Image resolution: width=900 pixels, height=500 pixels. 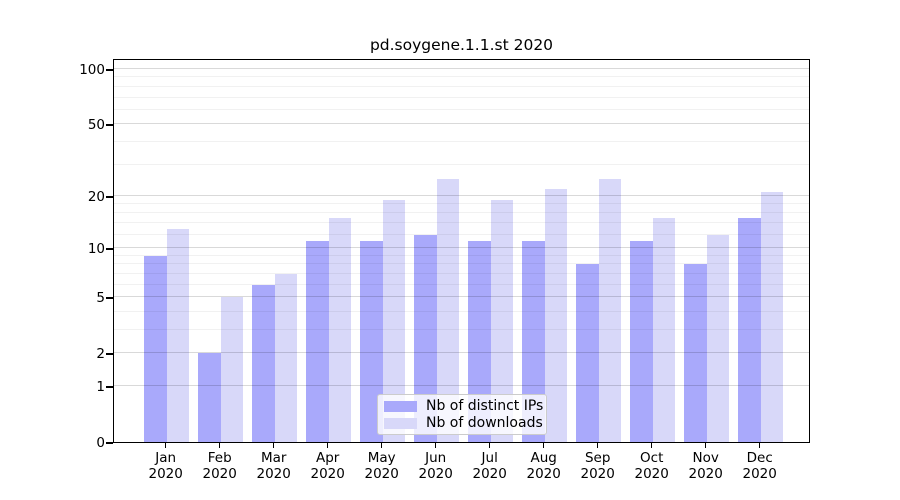 I want to click on bar-distinct-ips-aug, so click(x=533, y=341).